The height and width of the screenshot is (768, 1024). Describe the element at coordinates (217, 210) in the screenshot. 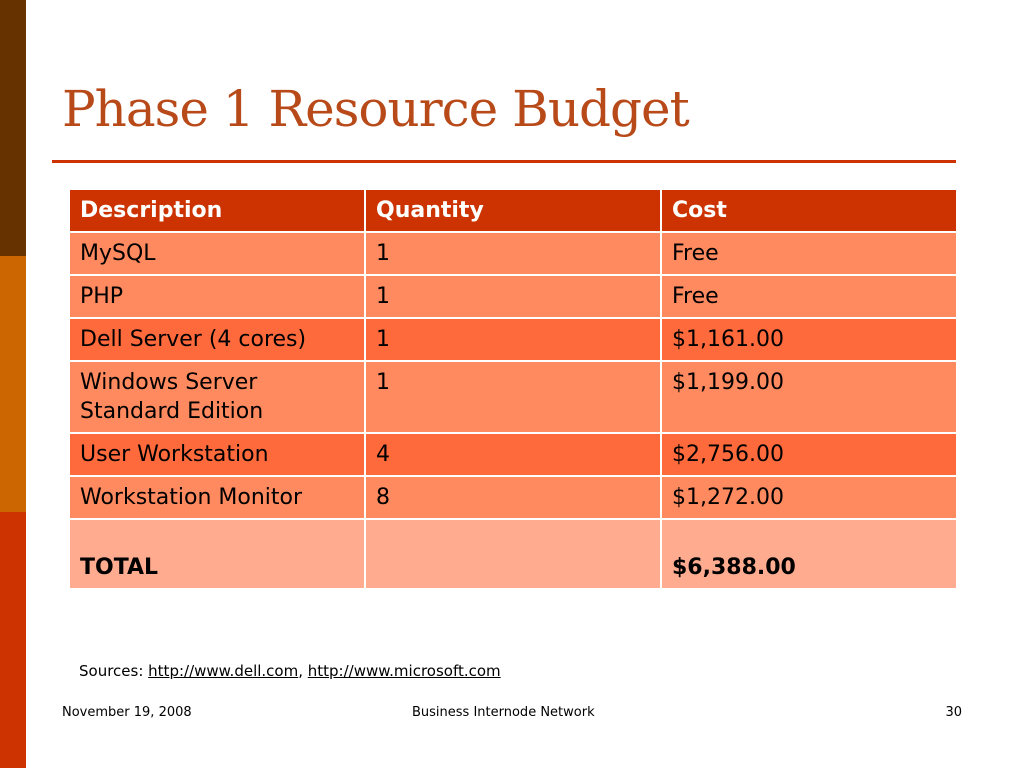

I see `header-description: Description` at that location.